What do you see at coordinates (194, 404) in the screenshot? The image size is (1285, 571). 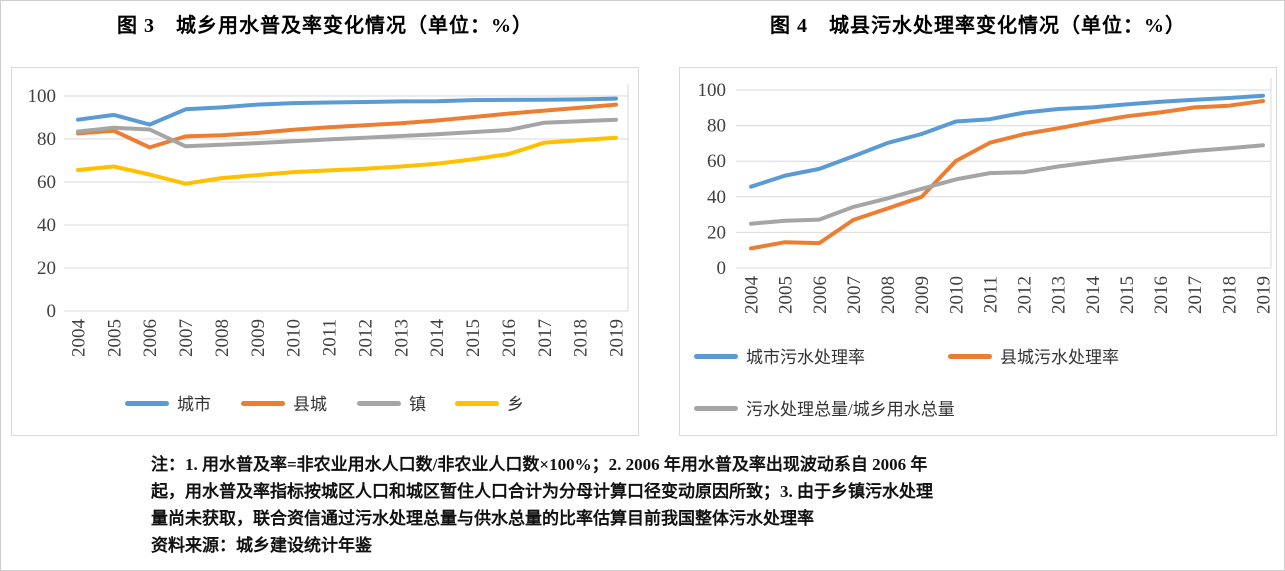 I see `legend-label: 城市` at bounding box center [194, 404].